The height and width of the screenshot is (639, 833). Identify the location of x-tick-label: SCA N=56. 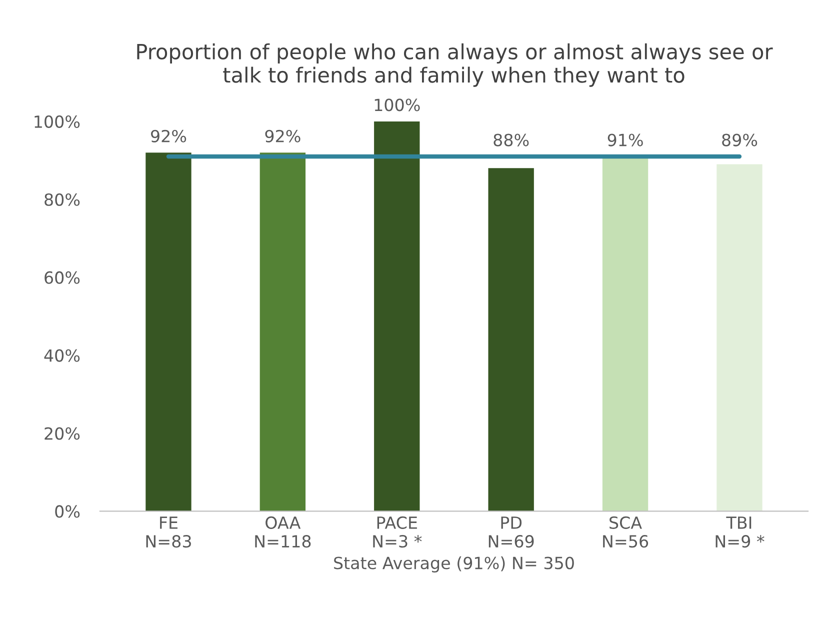
(625, 532).